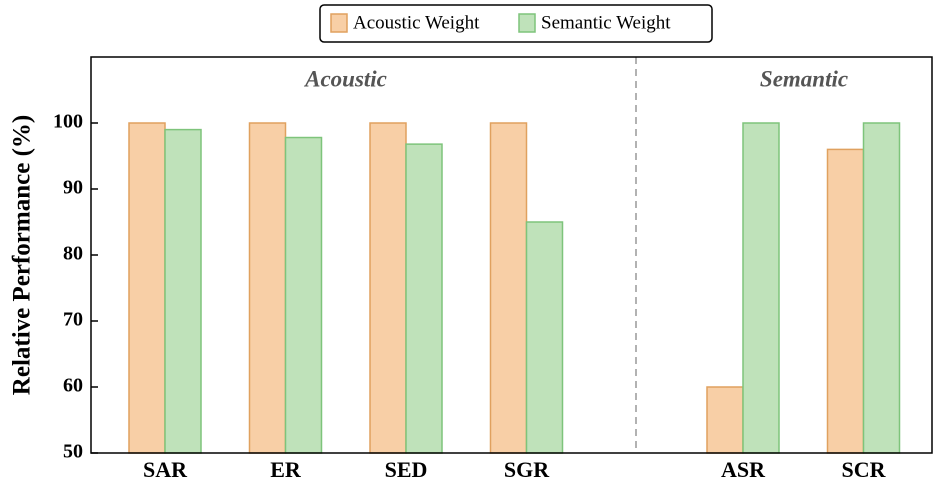 The height and width of the screenshot is (496, 949). I want to click on y-tick-label: 80, so click(73, 254).